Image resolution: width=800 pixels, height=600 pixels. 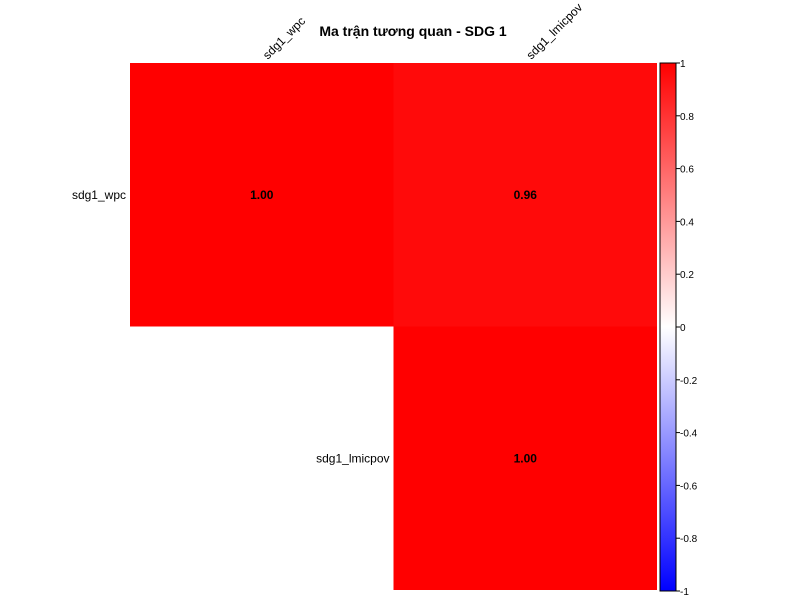 I want to click on colorbar: -1 -0.8 -0.6 -0.4 -0.2 0 0.2 0.4 0.6 0.8 1, so click(x=678, y=328).